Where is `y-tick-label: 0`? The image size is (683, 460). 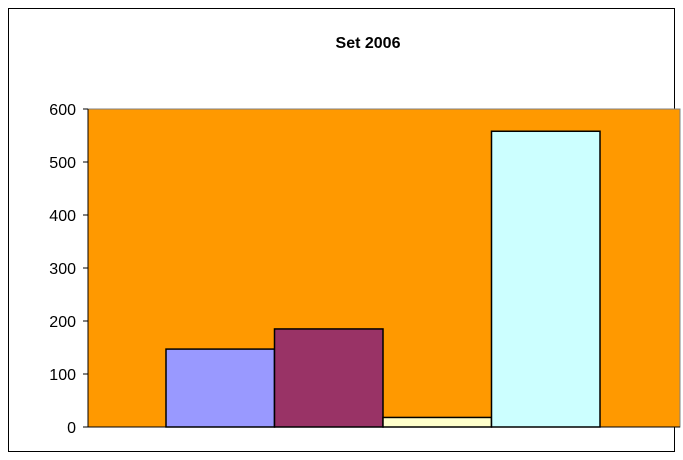
y-tick-label: 0 is located at coordinates (71, 428).